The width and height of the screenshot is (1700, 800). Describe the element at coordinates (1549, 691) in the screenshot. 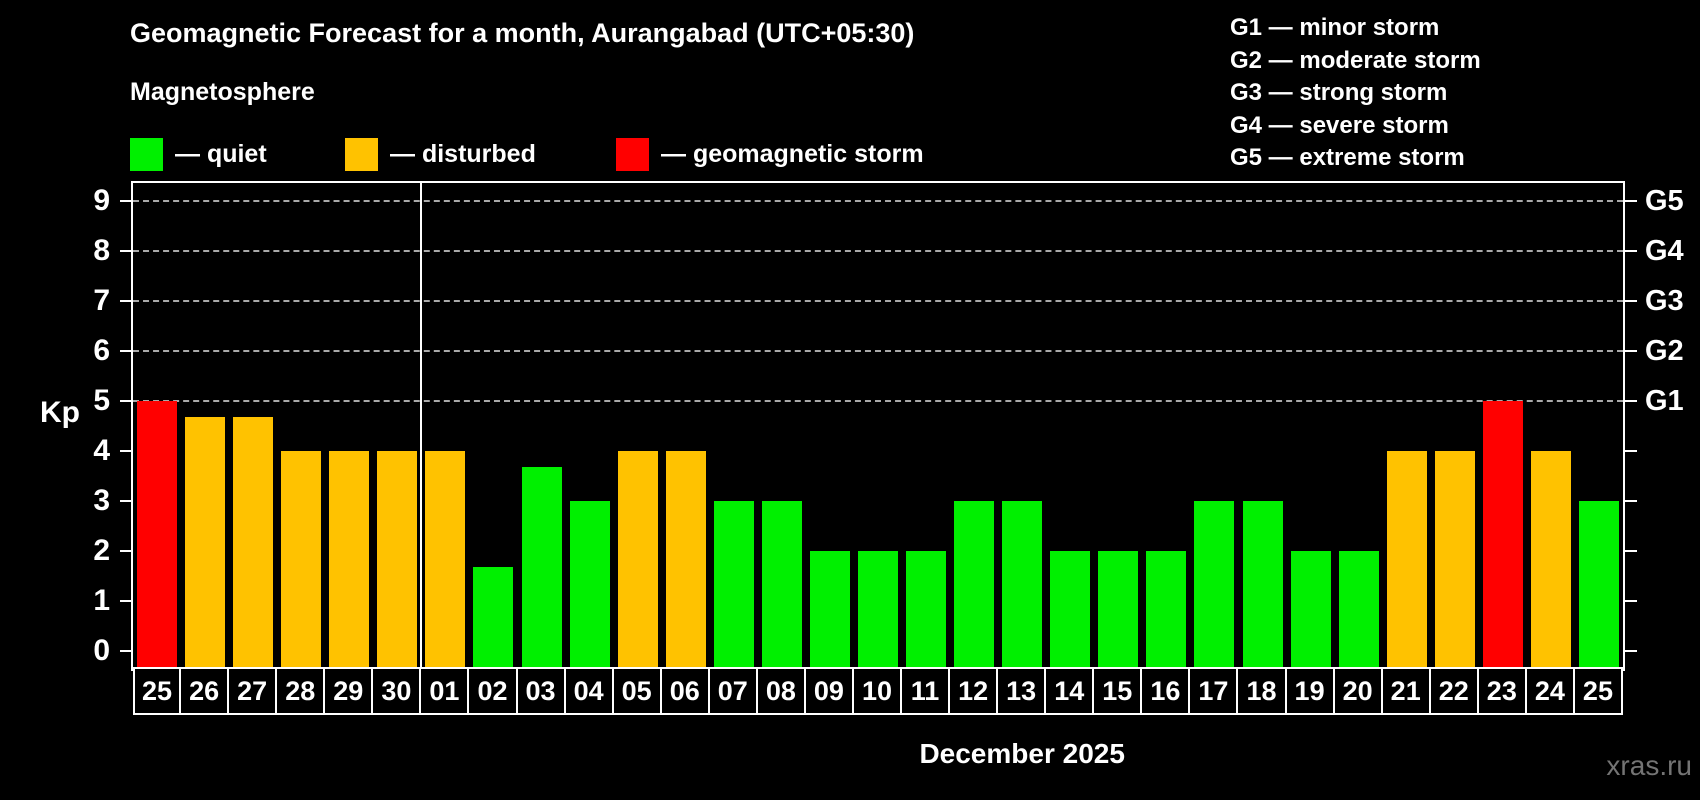

I see `day-cell-24-29: 24` at that location.